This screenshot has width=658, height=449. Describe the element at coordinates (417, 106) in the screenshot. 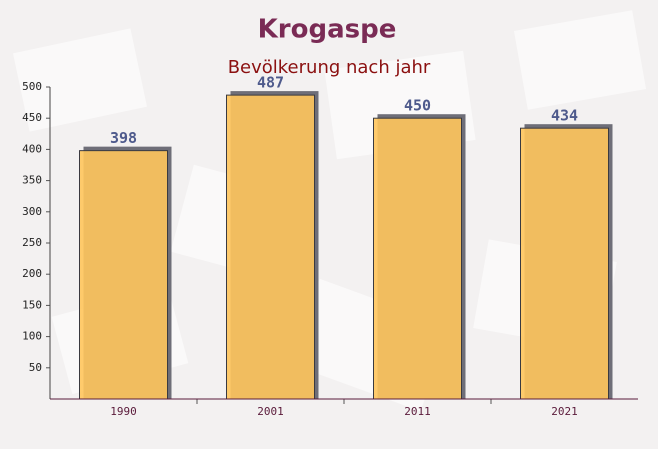

I see `data-label: 450` at that location.